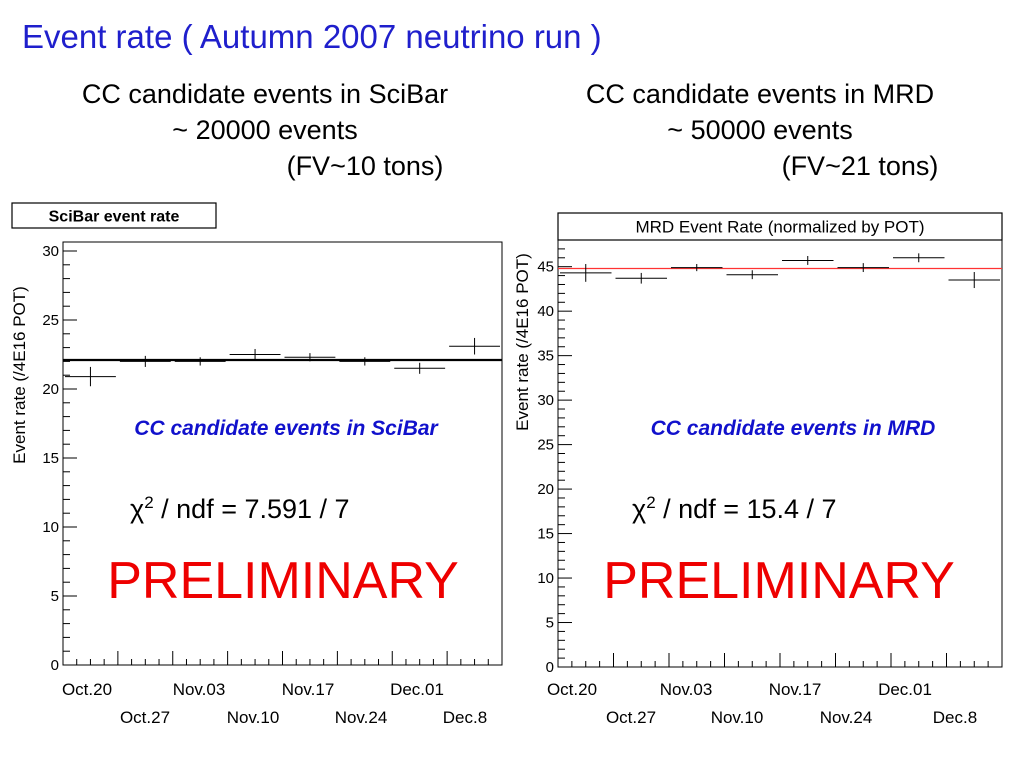  Describe the element at coordinates (199, 689) in the screenshot. I see `scibar-xlabel-row1: Nov.03` at that location.